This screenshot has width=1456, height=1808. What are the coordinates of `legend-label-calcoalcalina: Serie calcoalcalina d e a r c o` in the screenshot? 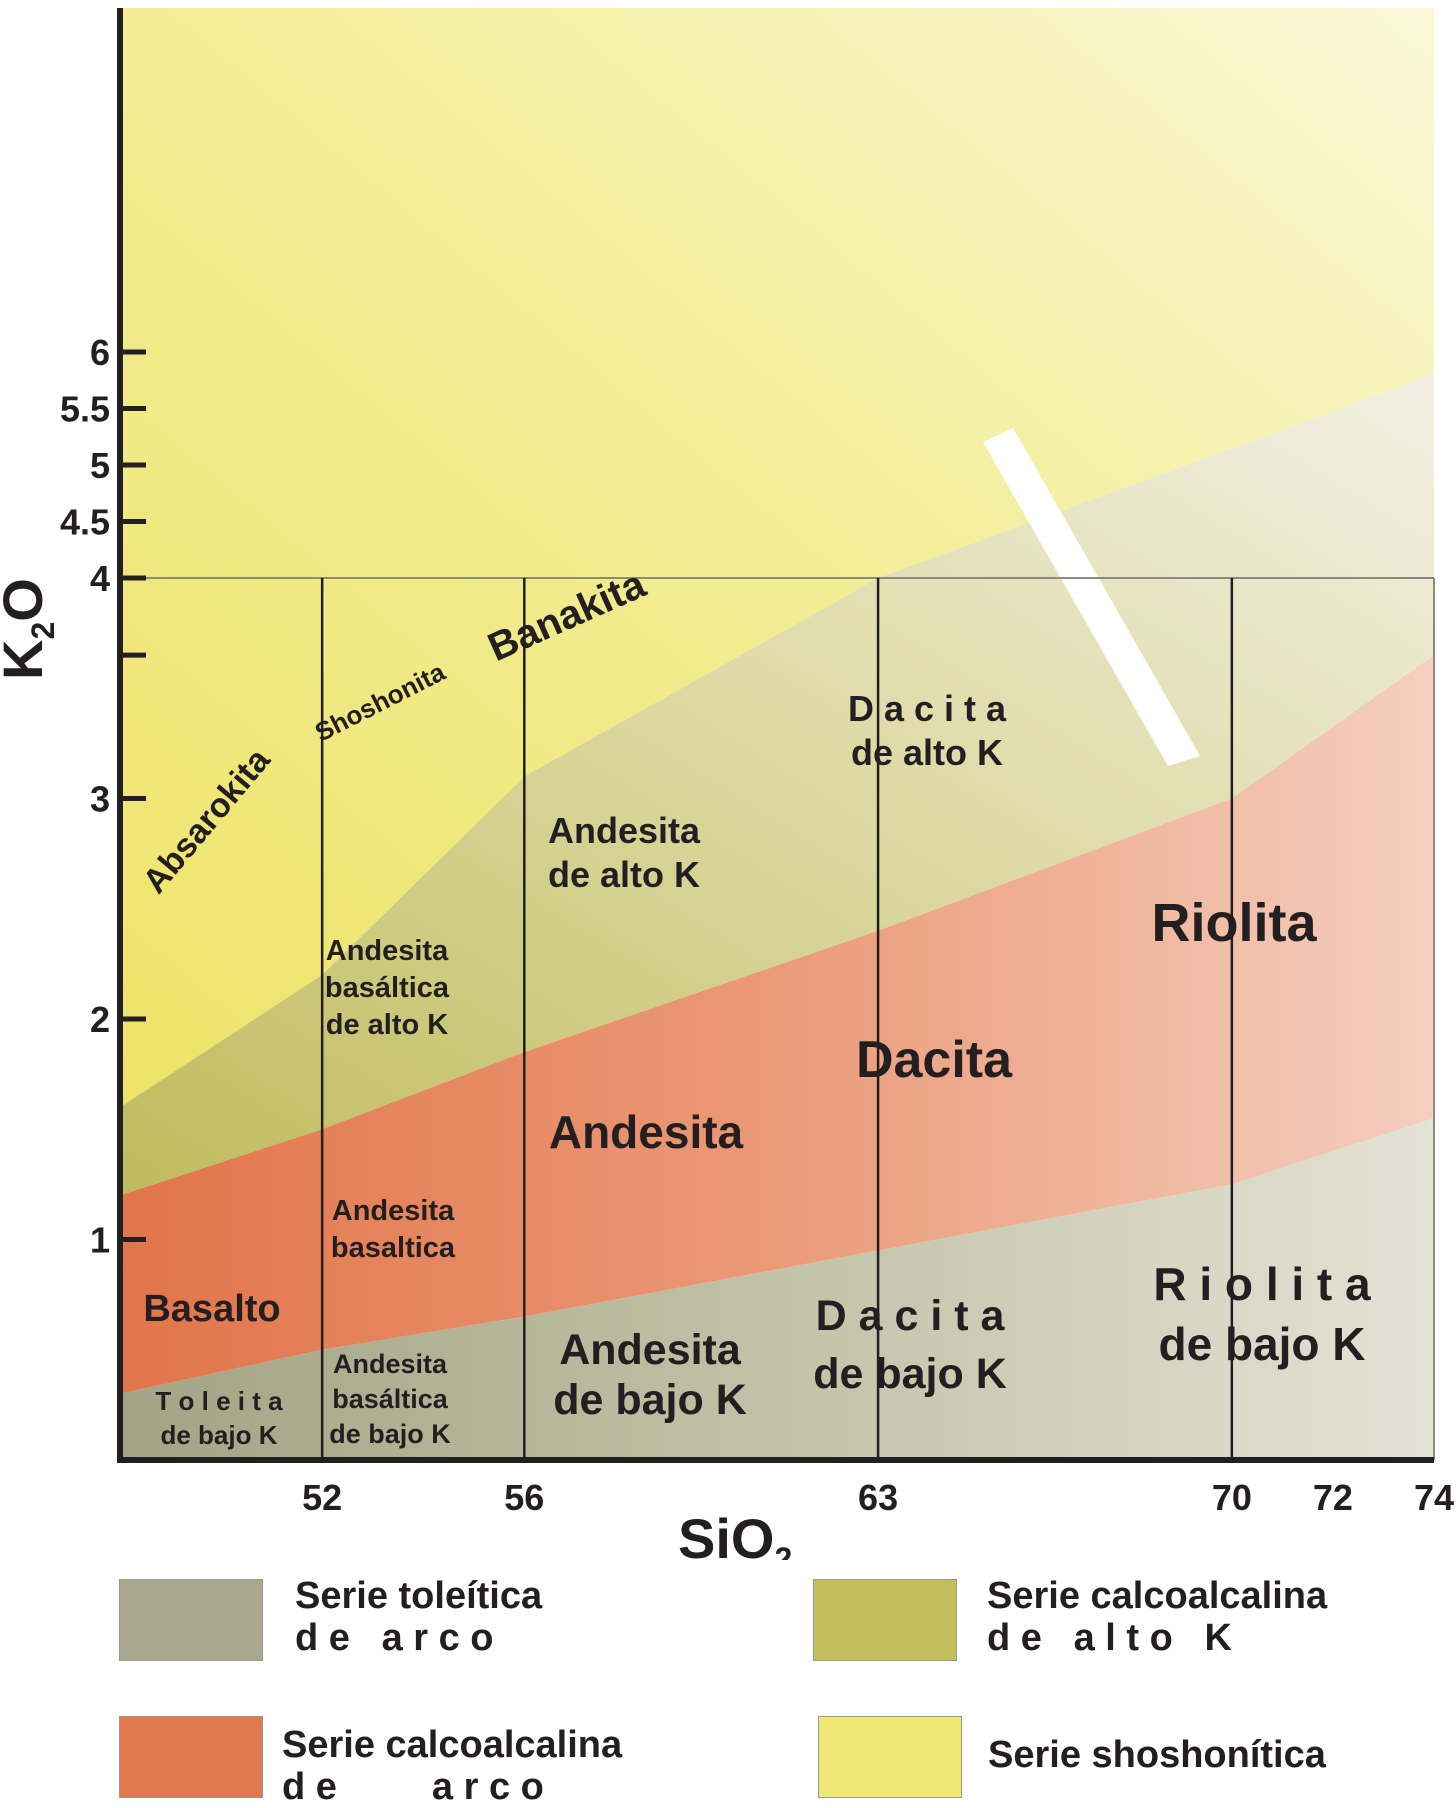 It's located at (452, 1766).